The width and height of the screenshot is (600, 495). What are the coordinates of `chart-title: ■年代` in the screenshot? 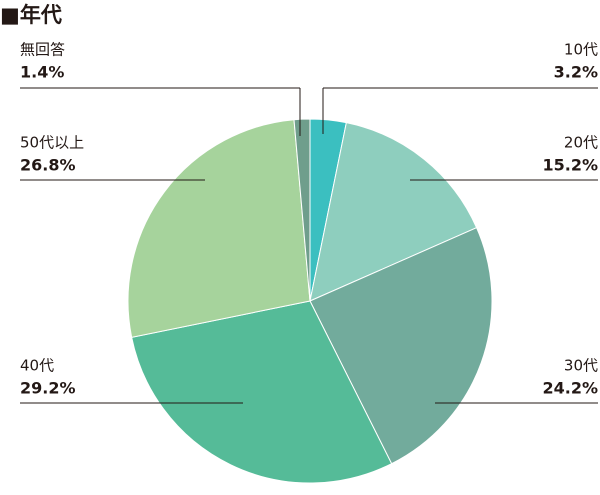 It's located at (31, 15).